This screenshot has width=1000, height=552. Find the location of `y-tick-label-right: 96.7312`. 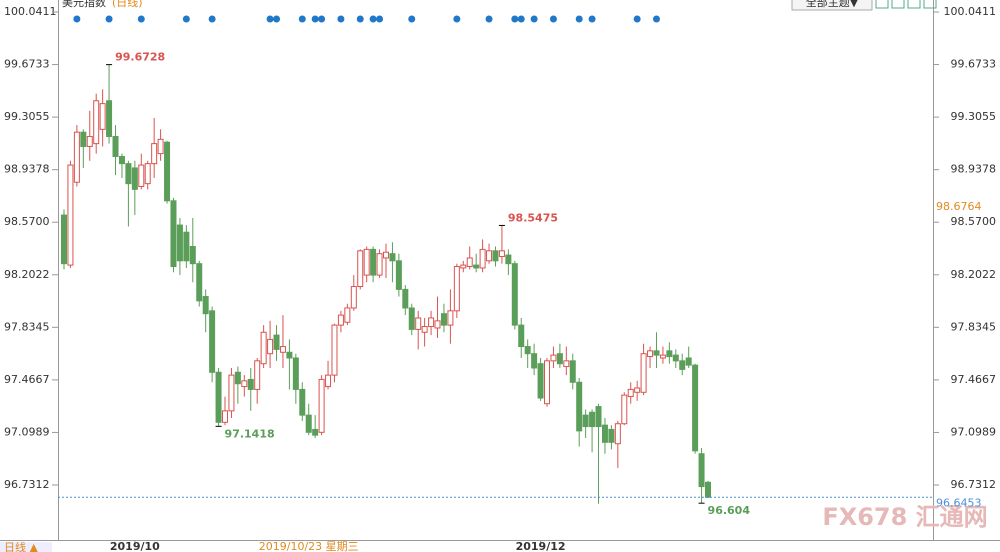

y-tick-label-right: 96.7312 is located at coordinates (974, 484).